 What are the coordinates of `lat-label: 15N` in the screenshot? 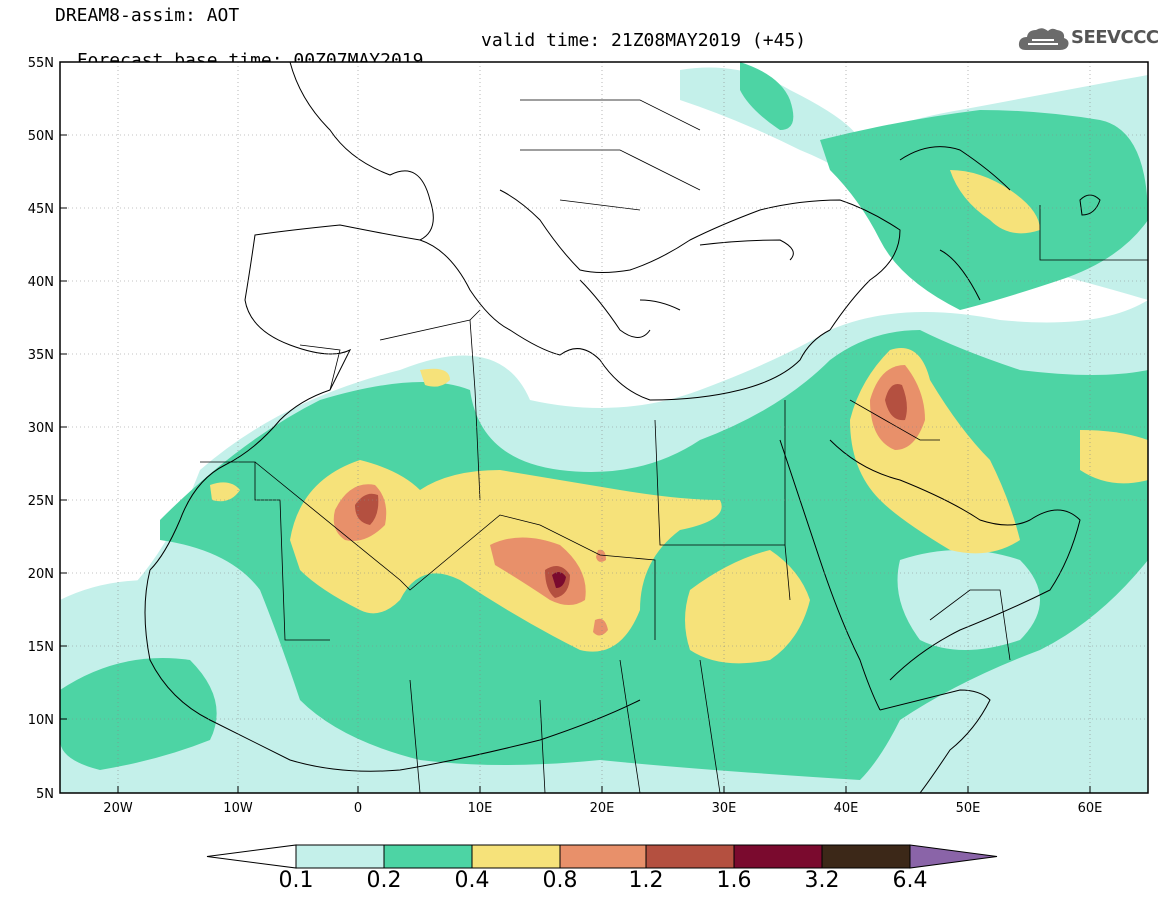 It's located at (41, 647).